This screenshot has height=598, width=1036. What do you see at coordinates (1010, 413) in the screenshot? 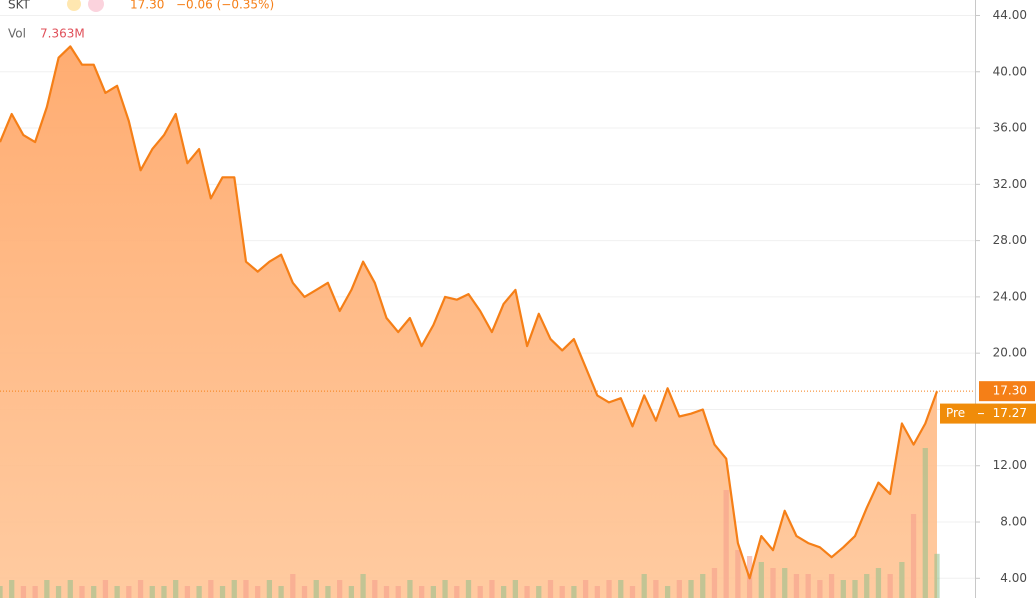
I see `pre-market-label: 17.27` at bounding box center [1010, 413].